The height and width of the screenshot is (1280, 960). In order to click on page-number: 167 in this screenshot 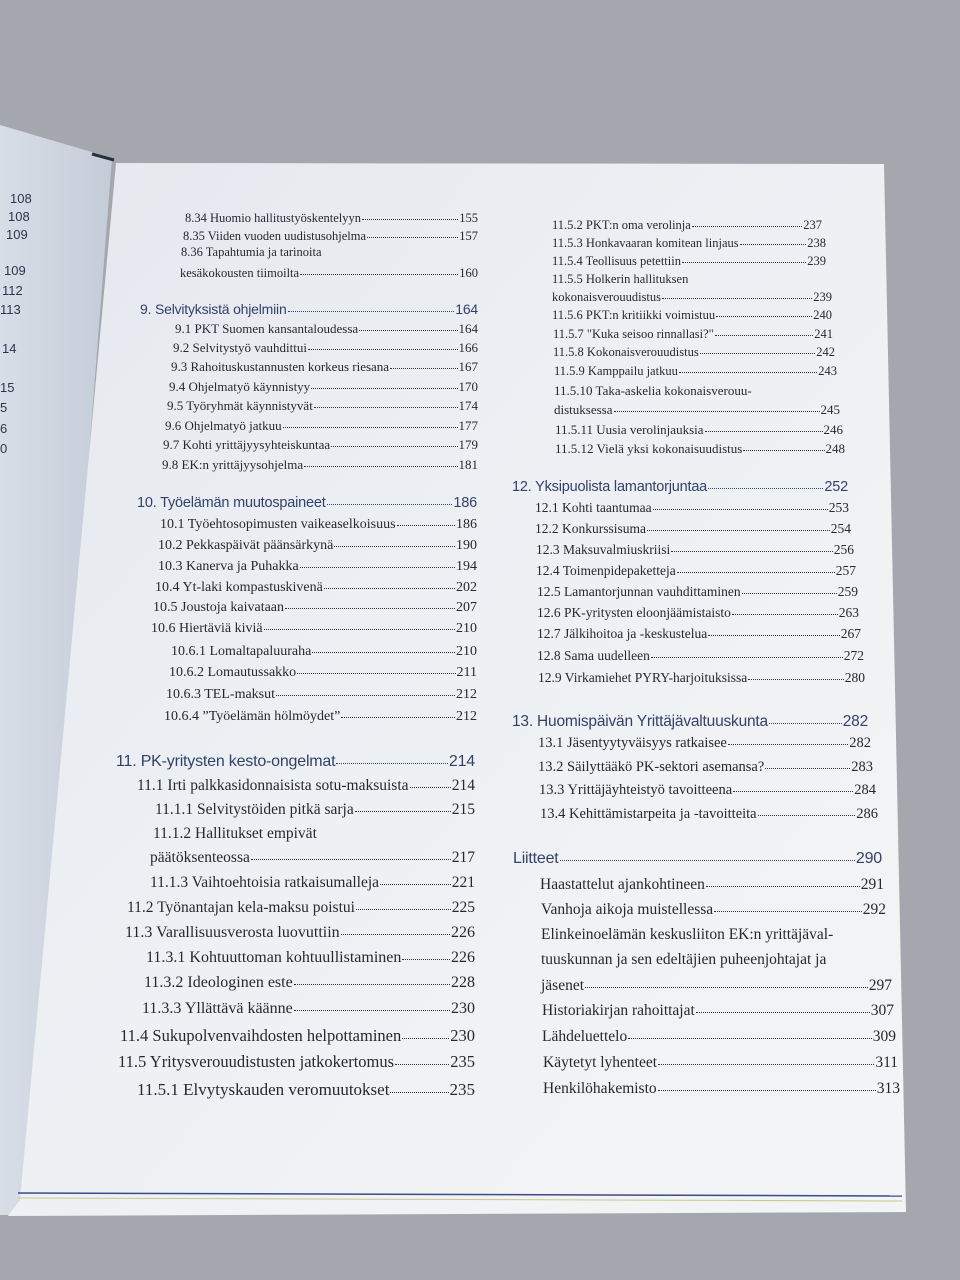, I will do `click(468, 366)`.